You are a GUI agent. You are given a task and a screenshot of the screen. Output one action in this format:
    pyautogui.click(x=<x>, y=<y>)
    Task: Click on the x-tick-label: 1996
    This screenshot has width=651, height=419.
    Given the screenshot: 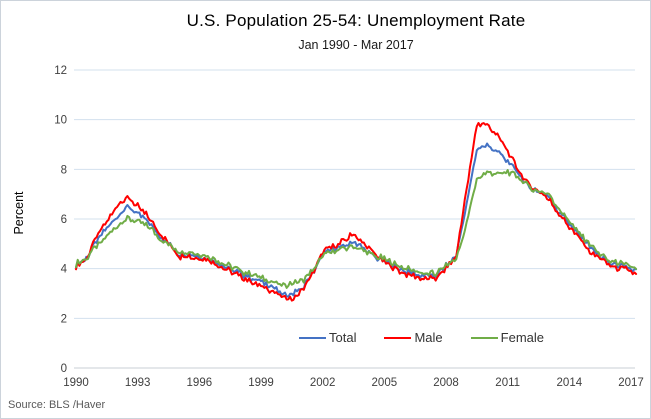 What is the action you would take?
    pyautogui.click(x=200, y=383)
    